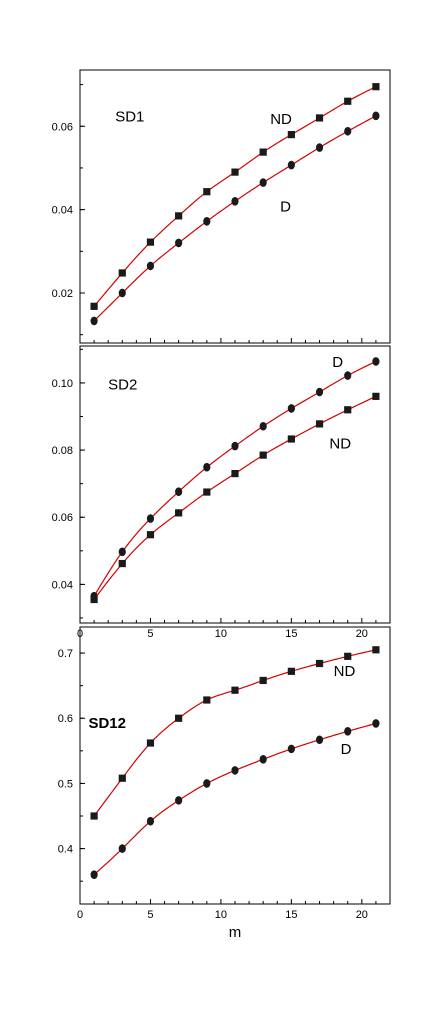 The width and height of the screenshot is (436, 1014). What do you see at coordinates (62, 451) in the screenshot?
I see `y-tick-label: 0.08` at bounding box center [62, 451].